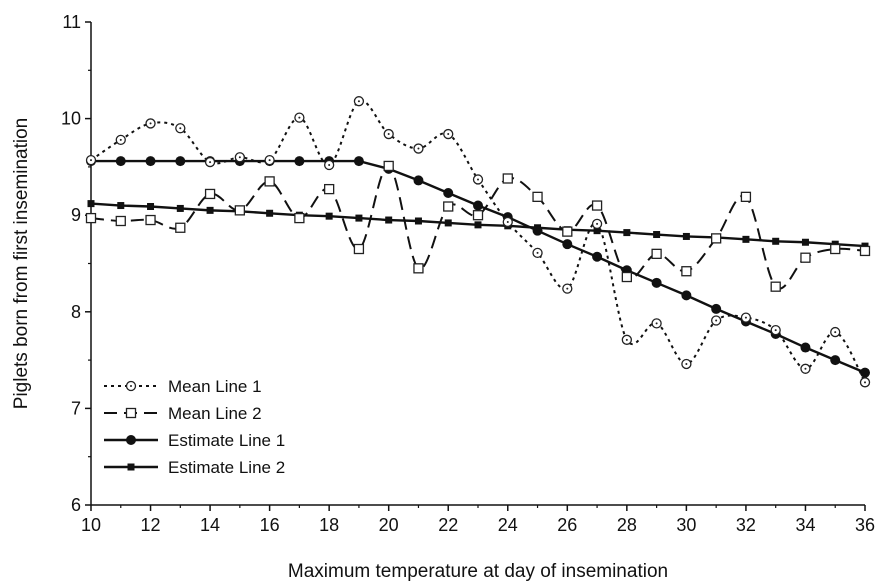 This screenshot has width=880, height=583. What do you see at coordinates (215, 386) in the screenshot?
I see `legend-label: Mean Line 1` at bounding box center [215, 386].